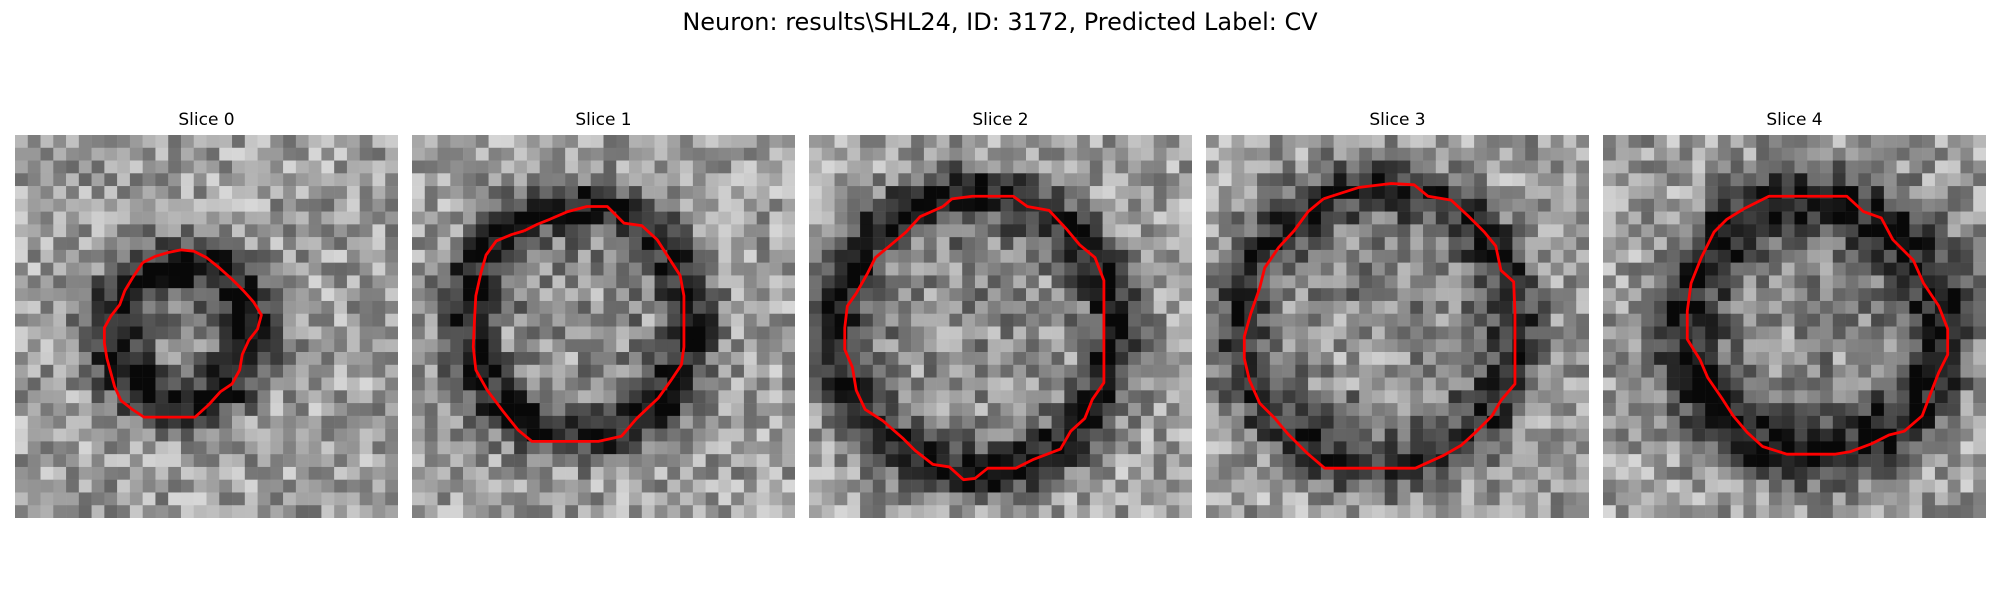 The height and width of the screenshot is (600, 2000). What do you see at coordinates (1000, 120) in the screenshot?
I see `slice-title-2: Slice 2` at bounding box center [1000, 120].